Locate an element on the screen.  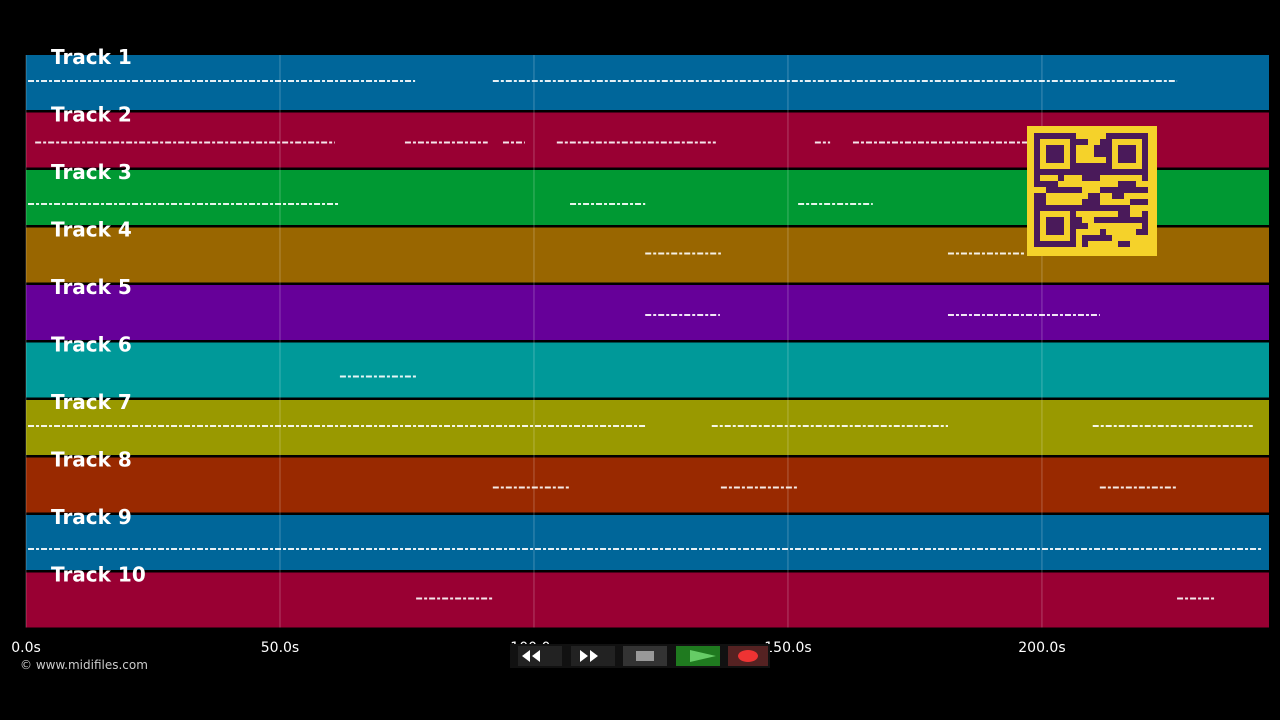
qr-finder-core is located at coordinates (1055, 154).